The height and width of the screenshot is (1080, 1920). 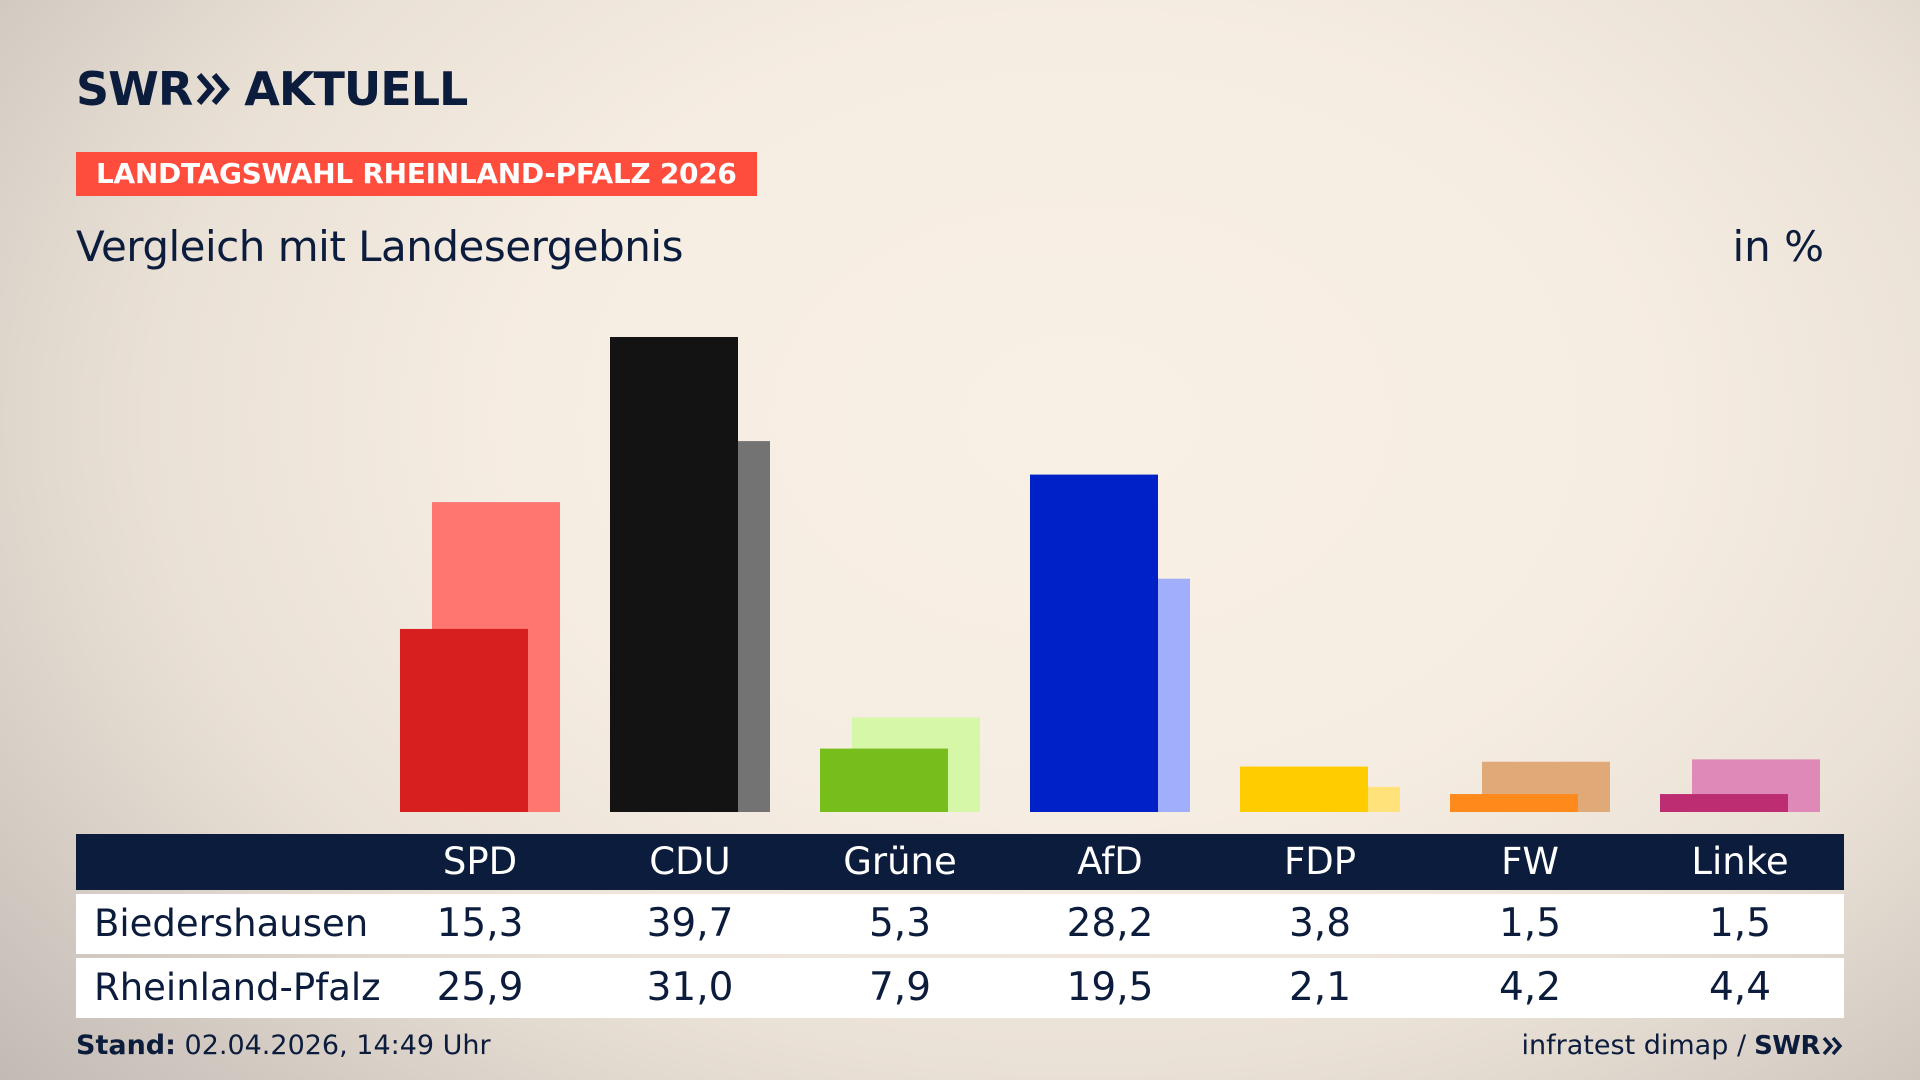 I want to click on party-label-linke: Linke, so click(x=1740, y=861).